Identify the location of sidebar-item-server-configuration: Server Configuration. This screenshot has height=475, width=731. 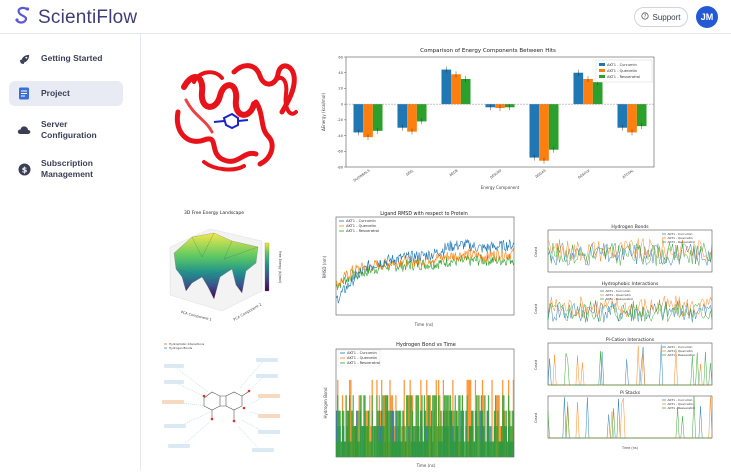
(66, 130).